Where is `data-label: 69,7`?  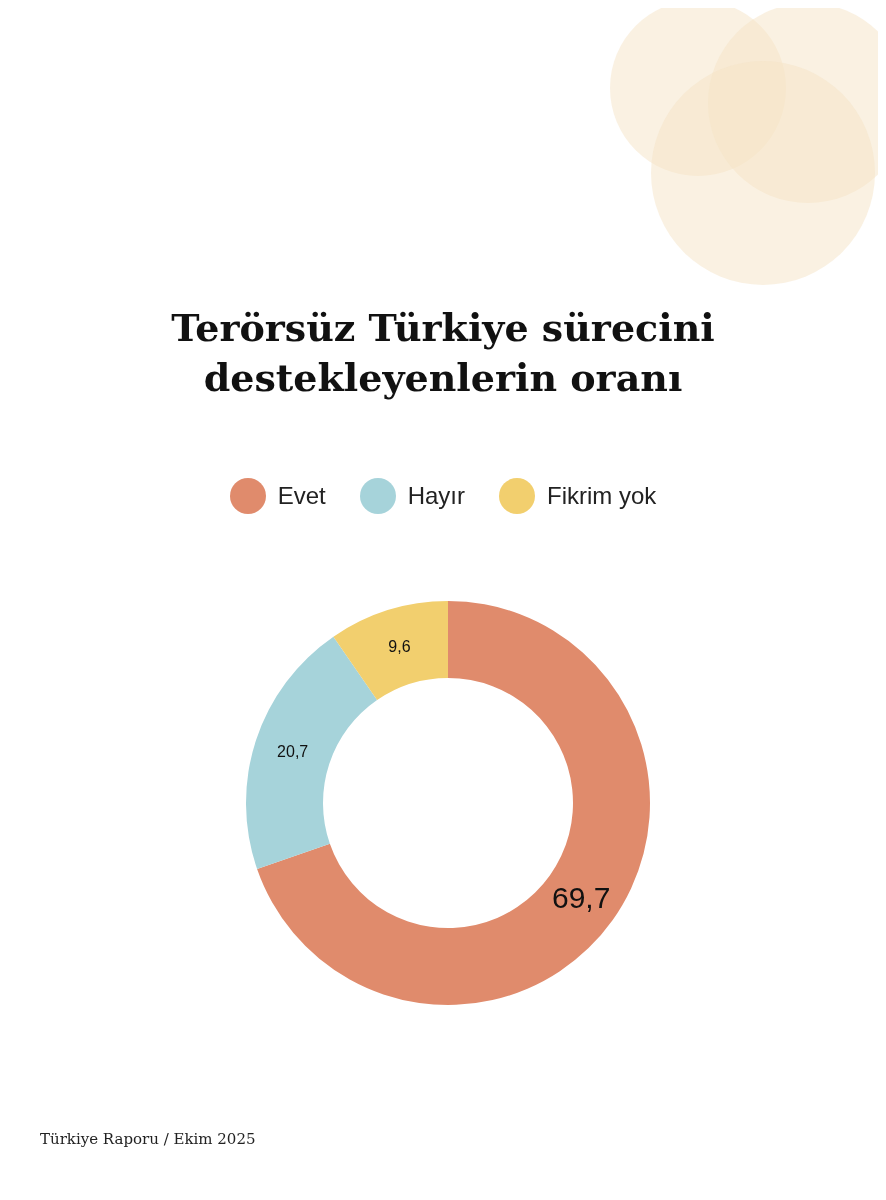
data-label: 69,7 is located at coordinates (581, 898).